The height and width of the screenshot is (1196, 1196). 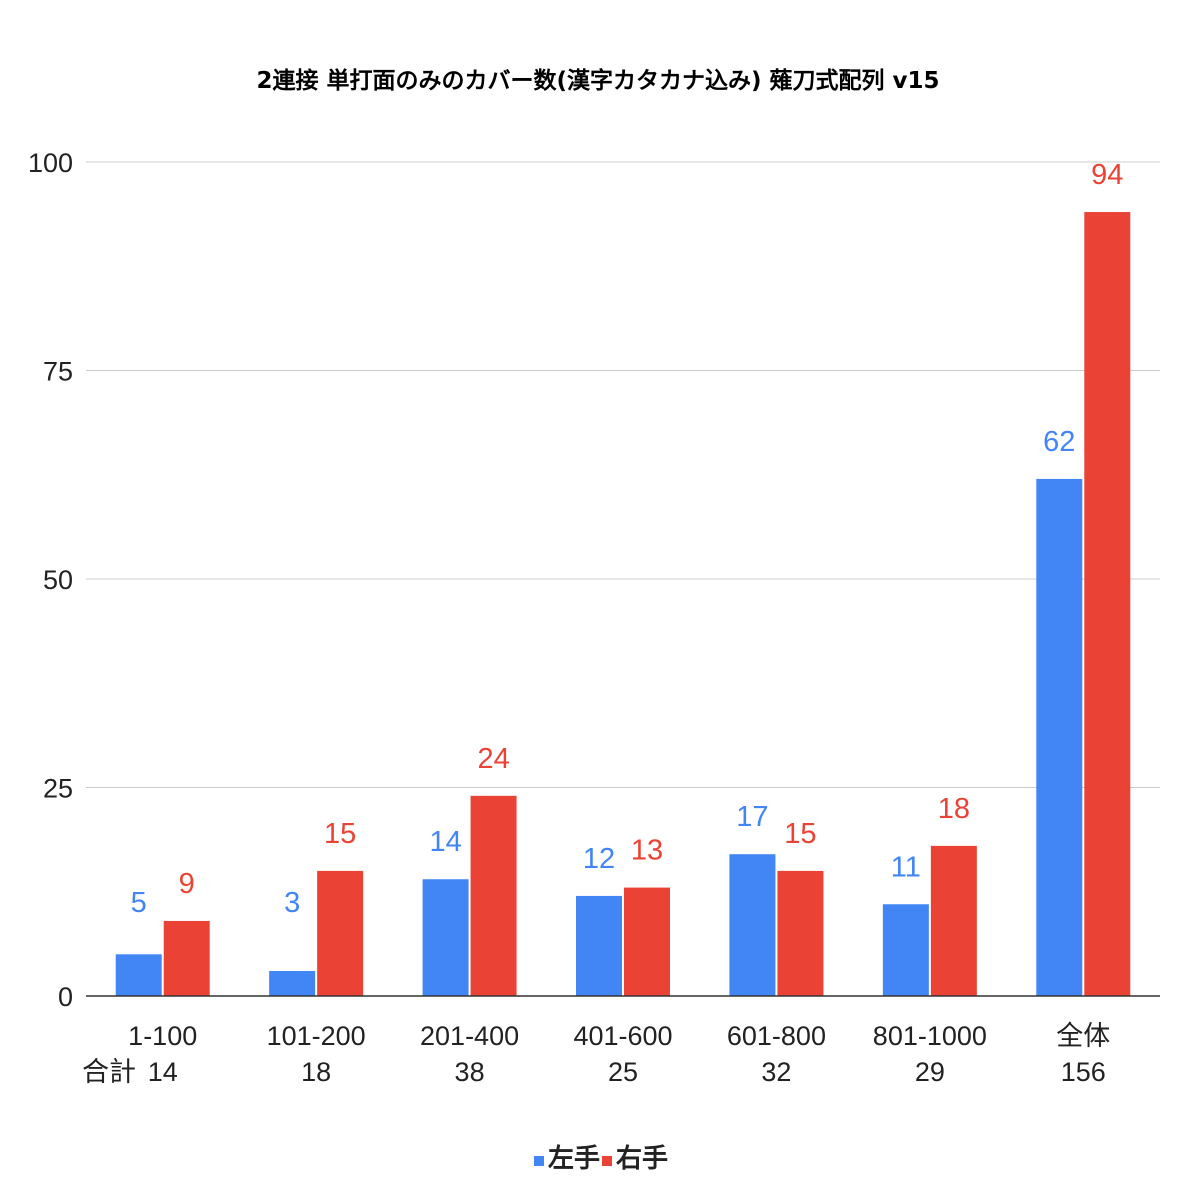 I want to click on x-tick-label: 全体, so click(x=1083, y=1036).